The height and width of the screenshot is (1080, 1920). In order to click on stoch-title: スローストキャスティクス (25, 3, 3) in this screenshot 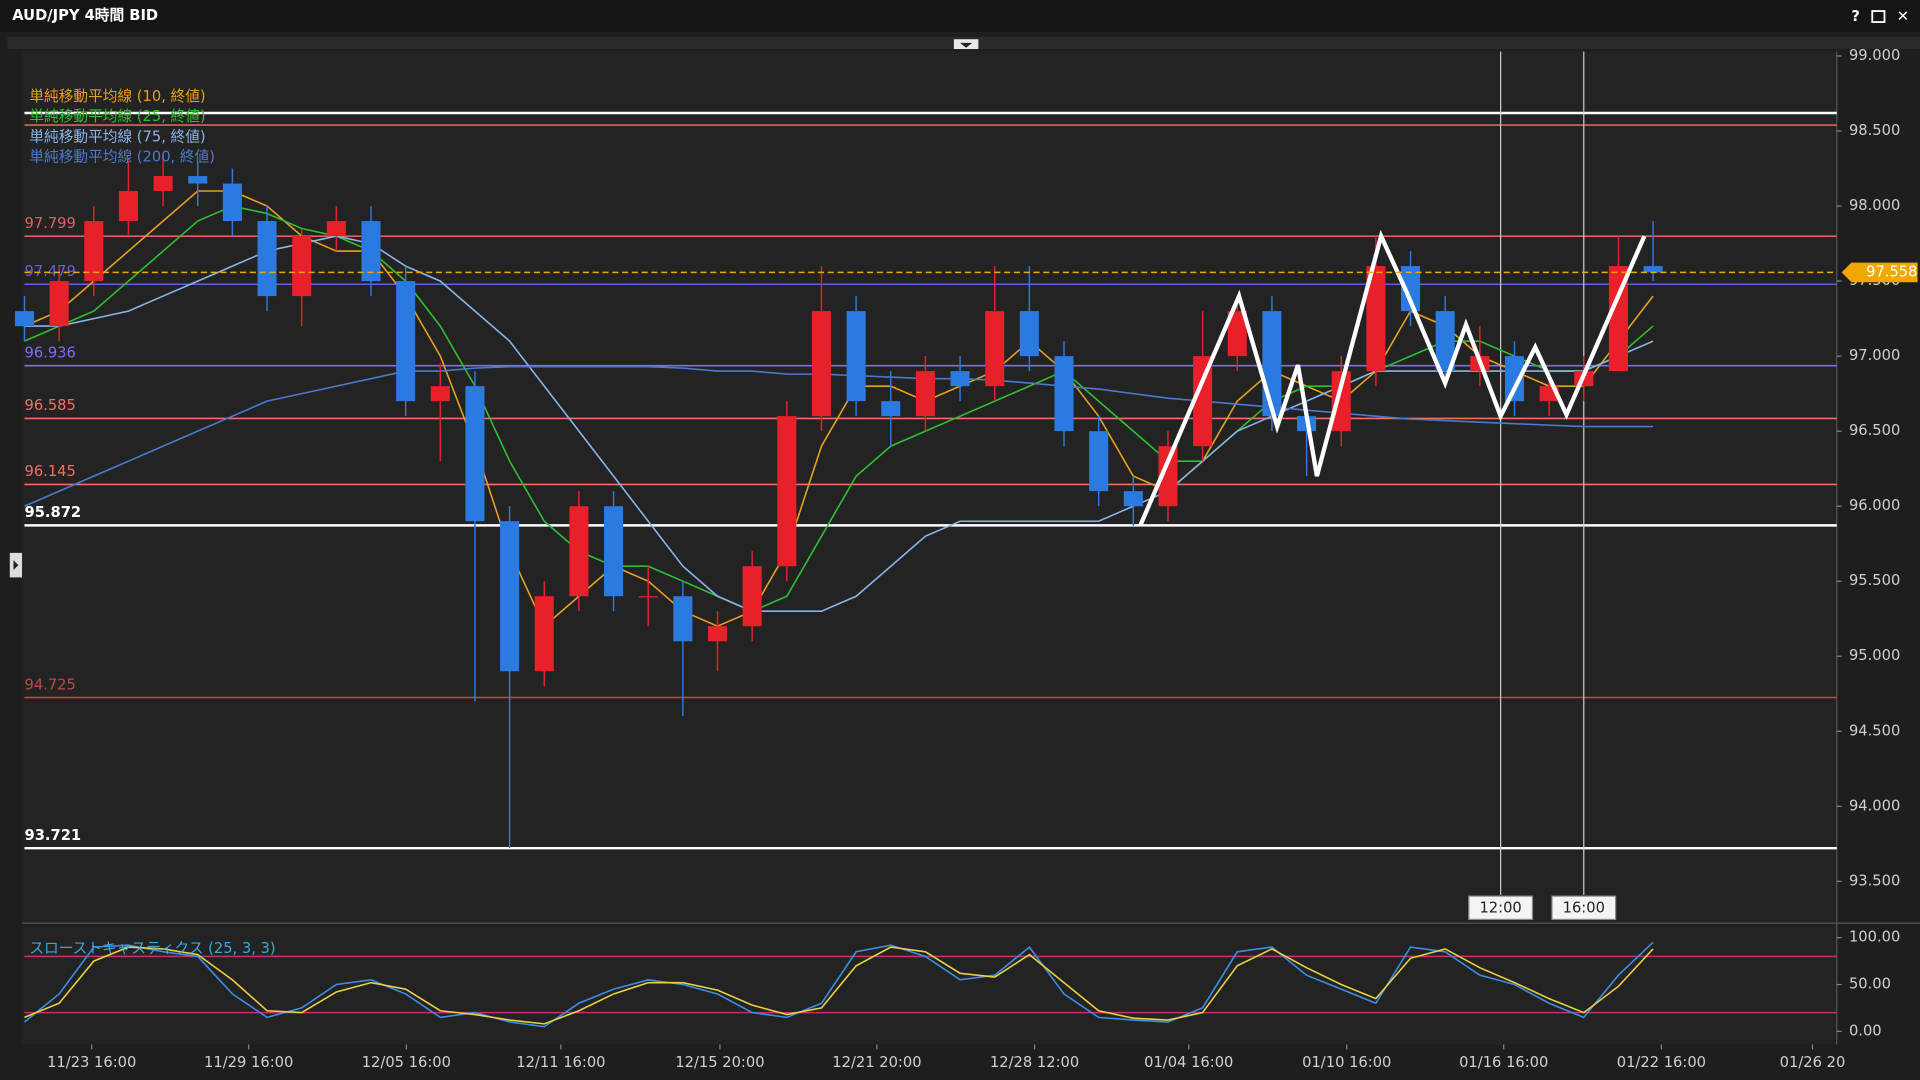, I will do `click(152, 948)`.